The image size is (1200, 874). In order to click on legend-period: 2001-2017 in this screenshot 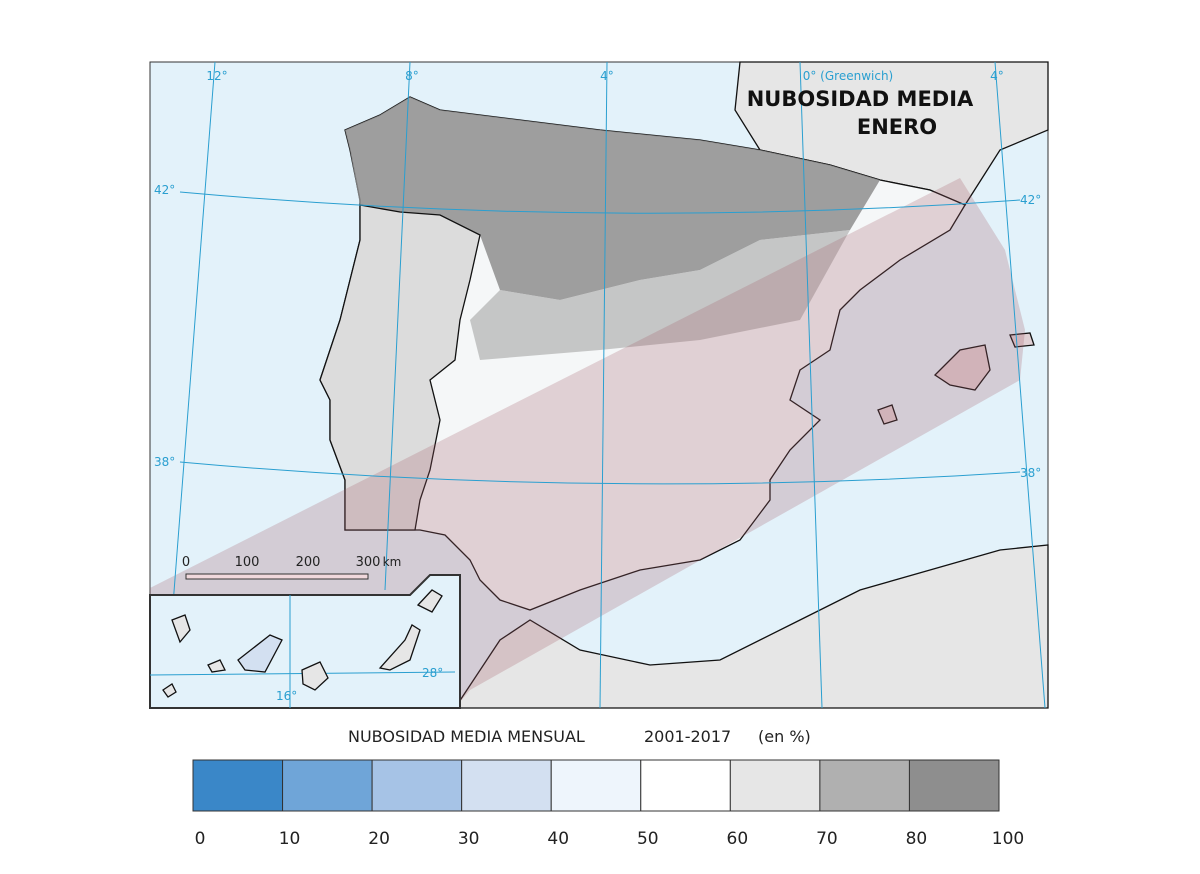, I will do `click(687, 736)`.